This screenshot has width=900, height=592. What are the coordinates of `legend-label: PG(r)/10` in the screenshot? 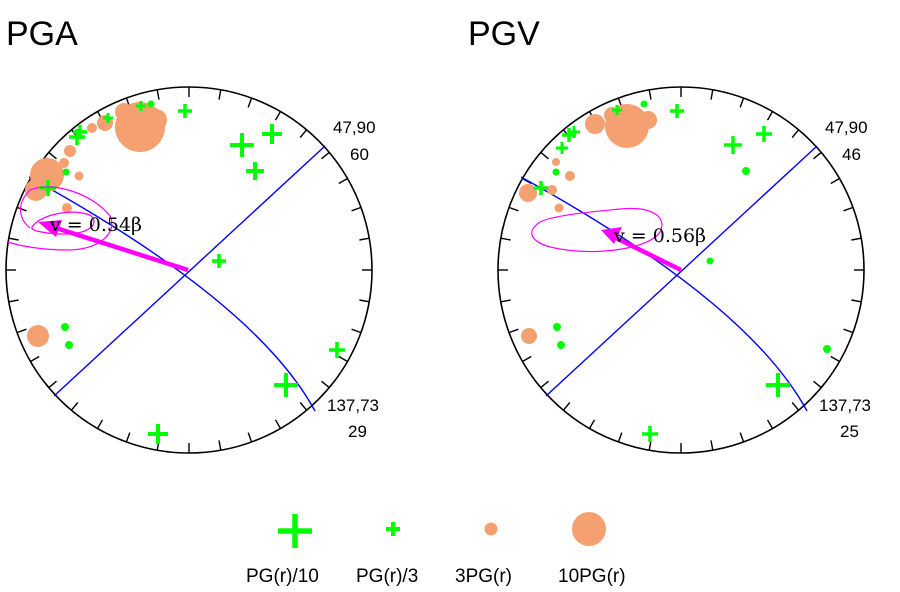 It's located at (282, 576).